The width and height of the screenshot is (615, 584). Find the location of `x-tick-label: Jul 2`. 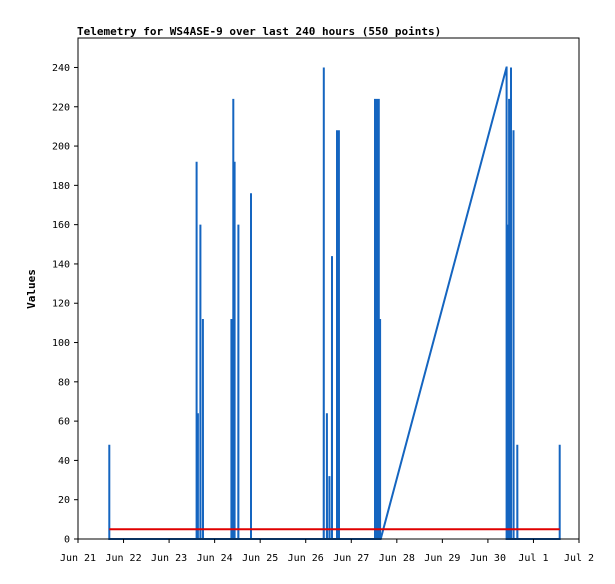

x-tick-label: Jul 2 is located at coordinates (579, 558).